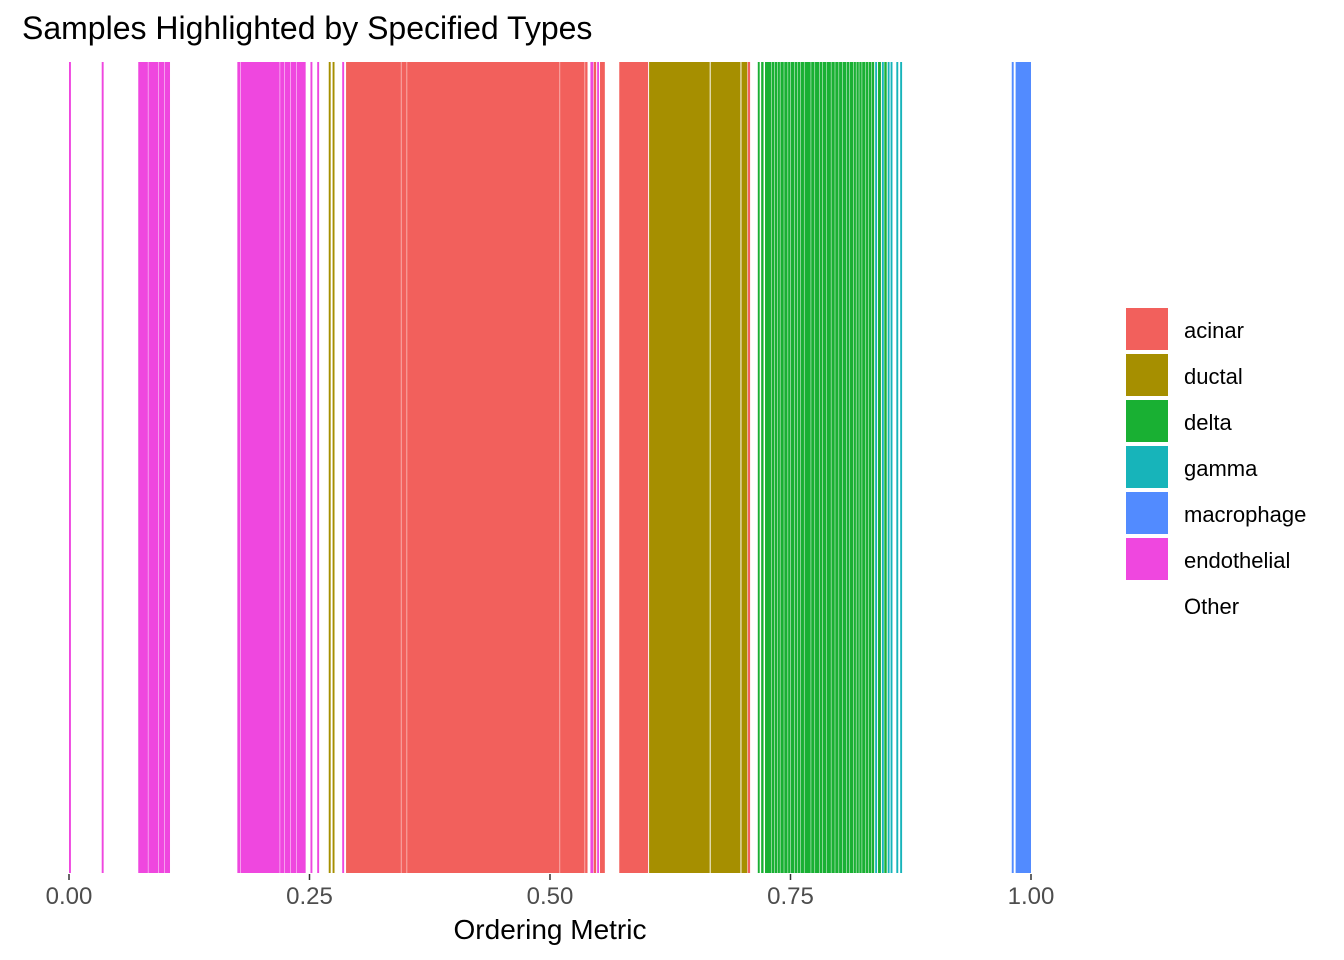 This screenshot has width=1344, height=960. Describe the element at coordinates (1237, 560) in the screenshot. I see `legend-label-endothelial: endothelial` at that location.